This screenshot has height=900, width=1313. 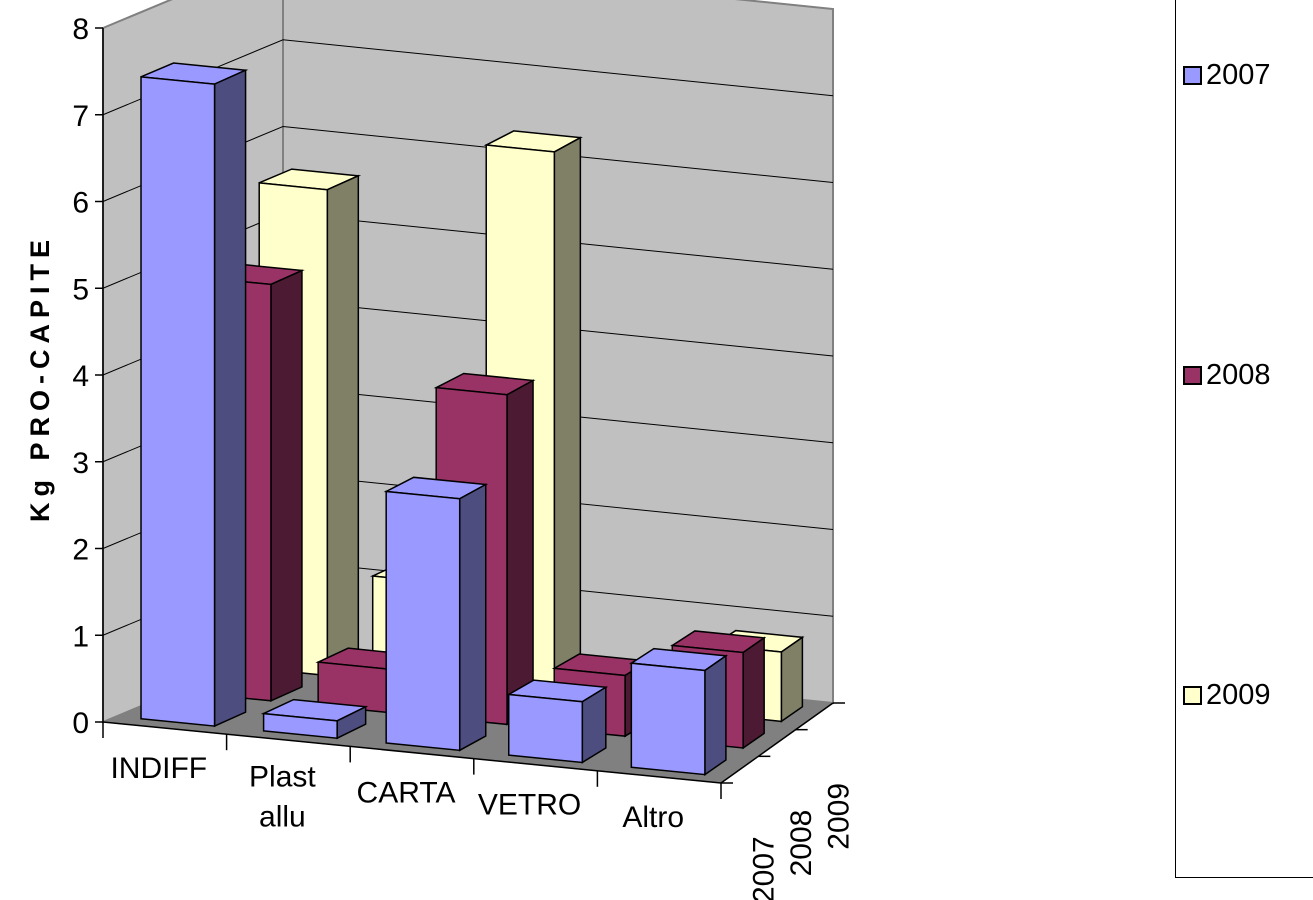 I want to click on y-tick-label: 8, so click(x=80, y=29).